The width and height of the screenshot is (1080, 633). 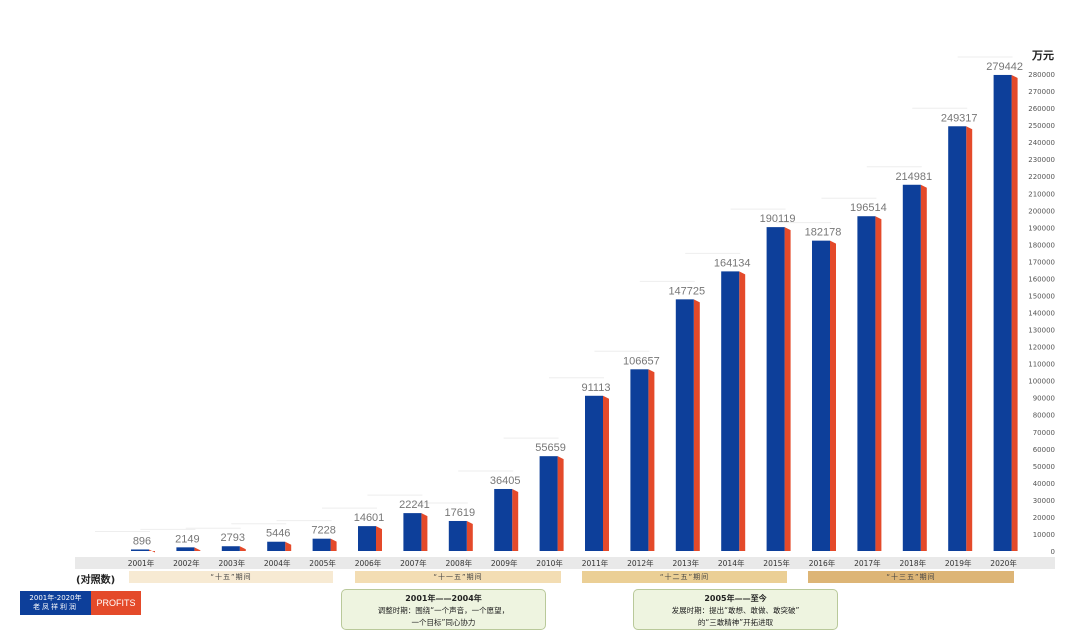 What do you see at coordinates (913, 177) in the screenshot?
I see `value-label: 214981` at bounding box center [913, 177].